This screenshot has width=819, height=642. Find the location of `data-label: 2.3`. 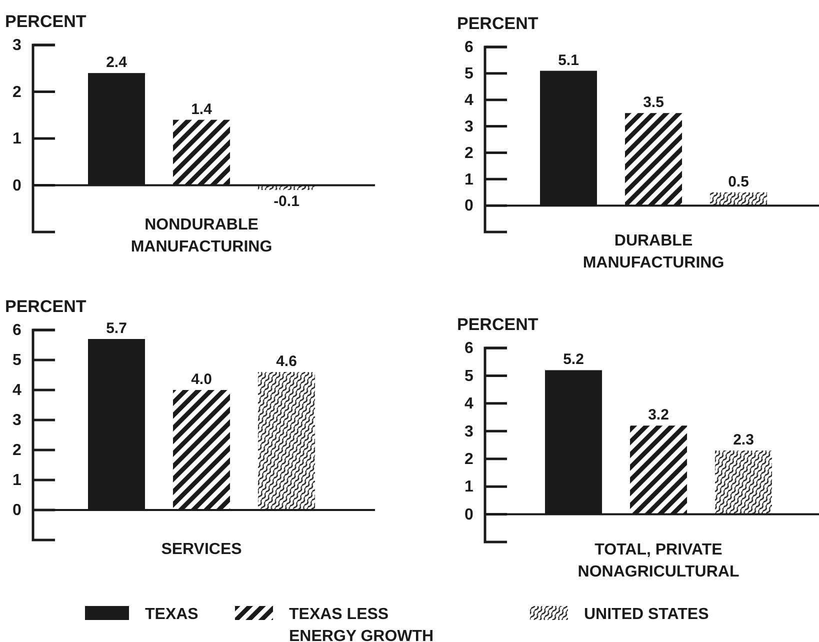

data-label: 2.3 is located at coordinates (743, 440).